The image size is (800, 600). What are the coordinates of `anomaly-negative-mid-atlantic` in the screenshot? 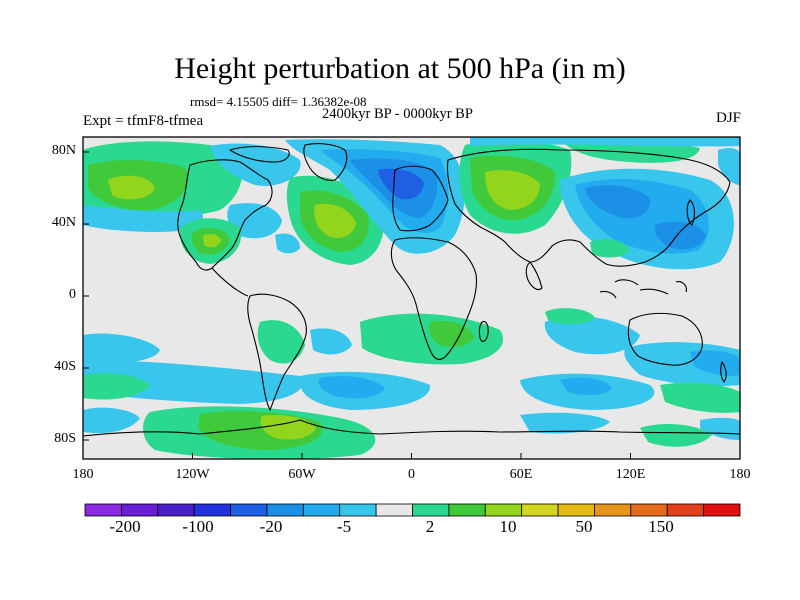 It's located at (287, 243).